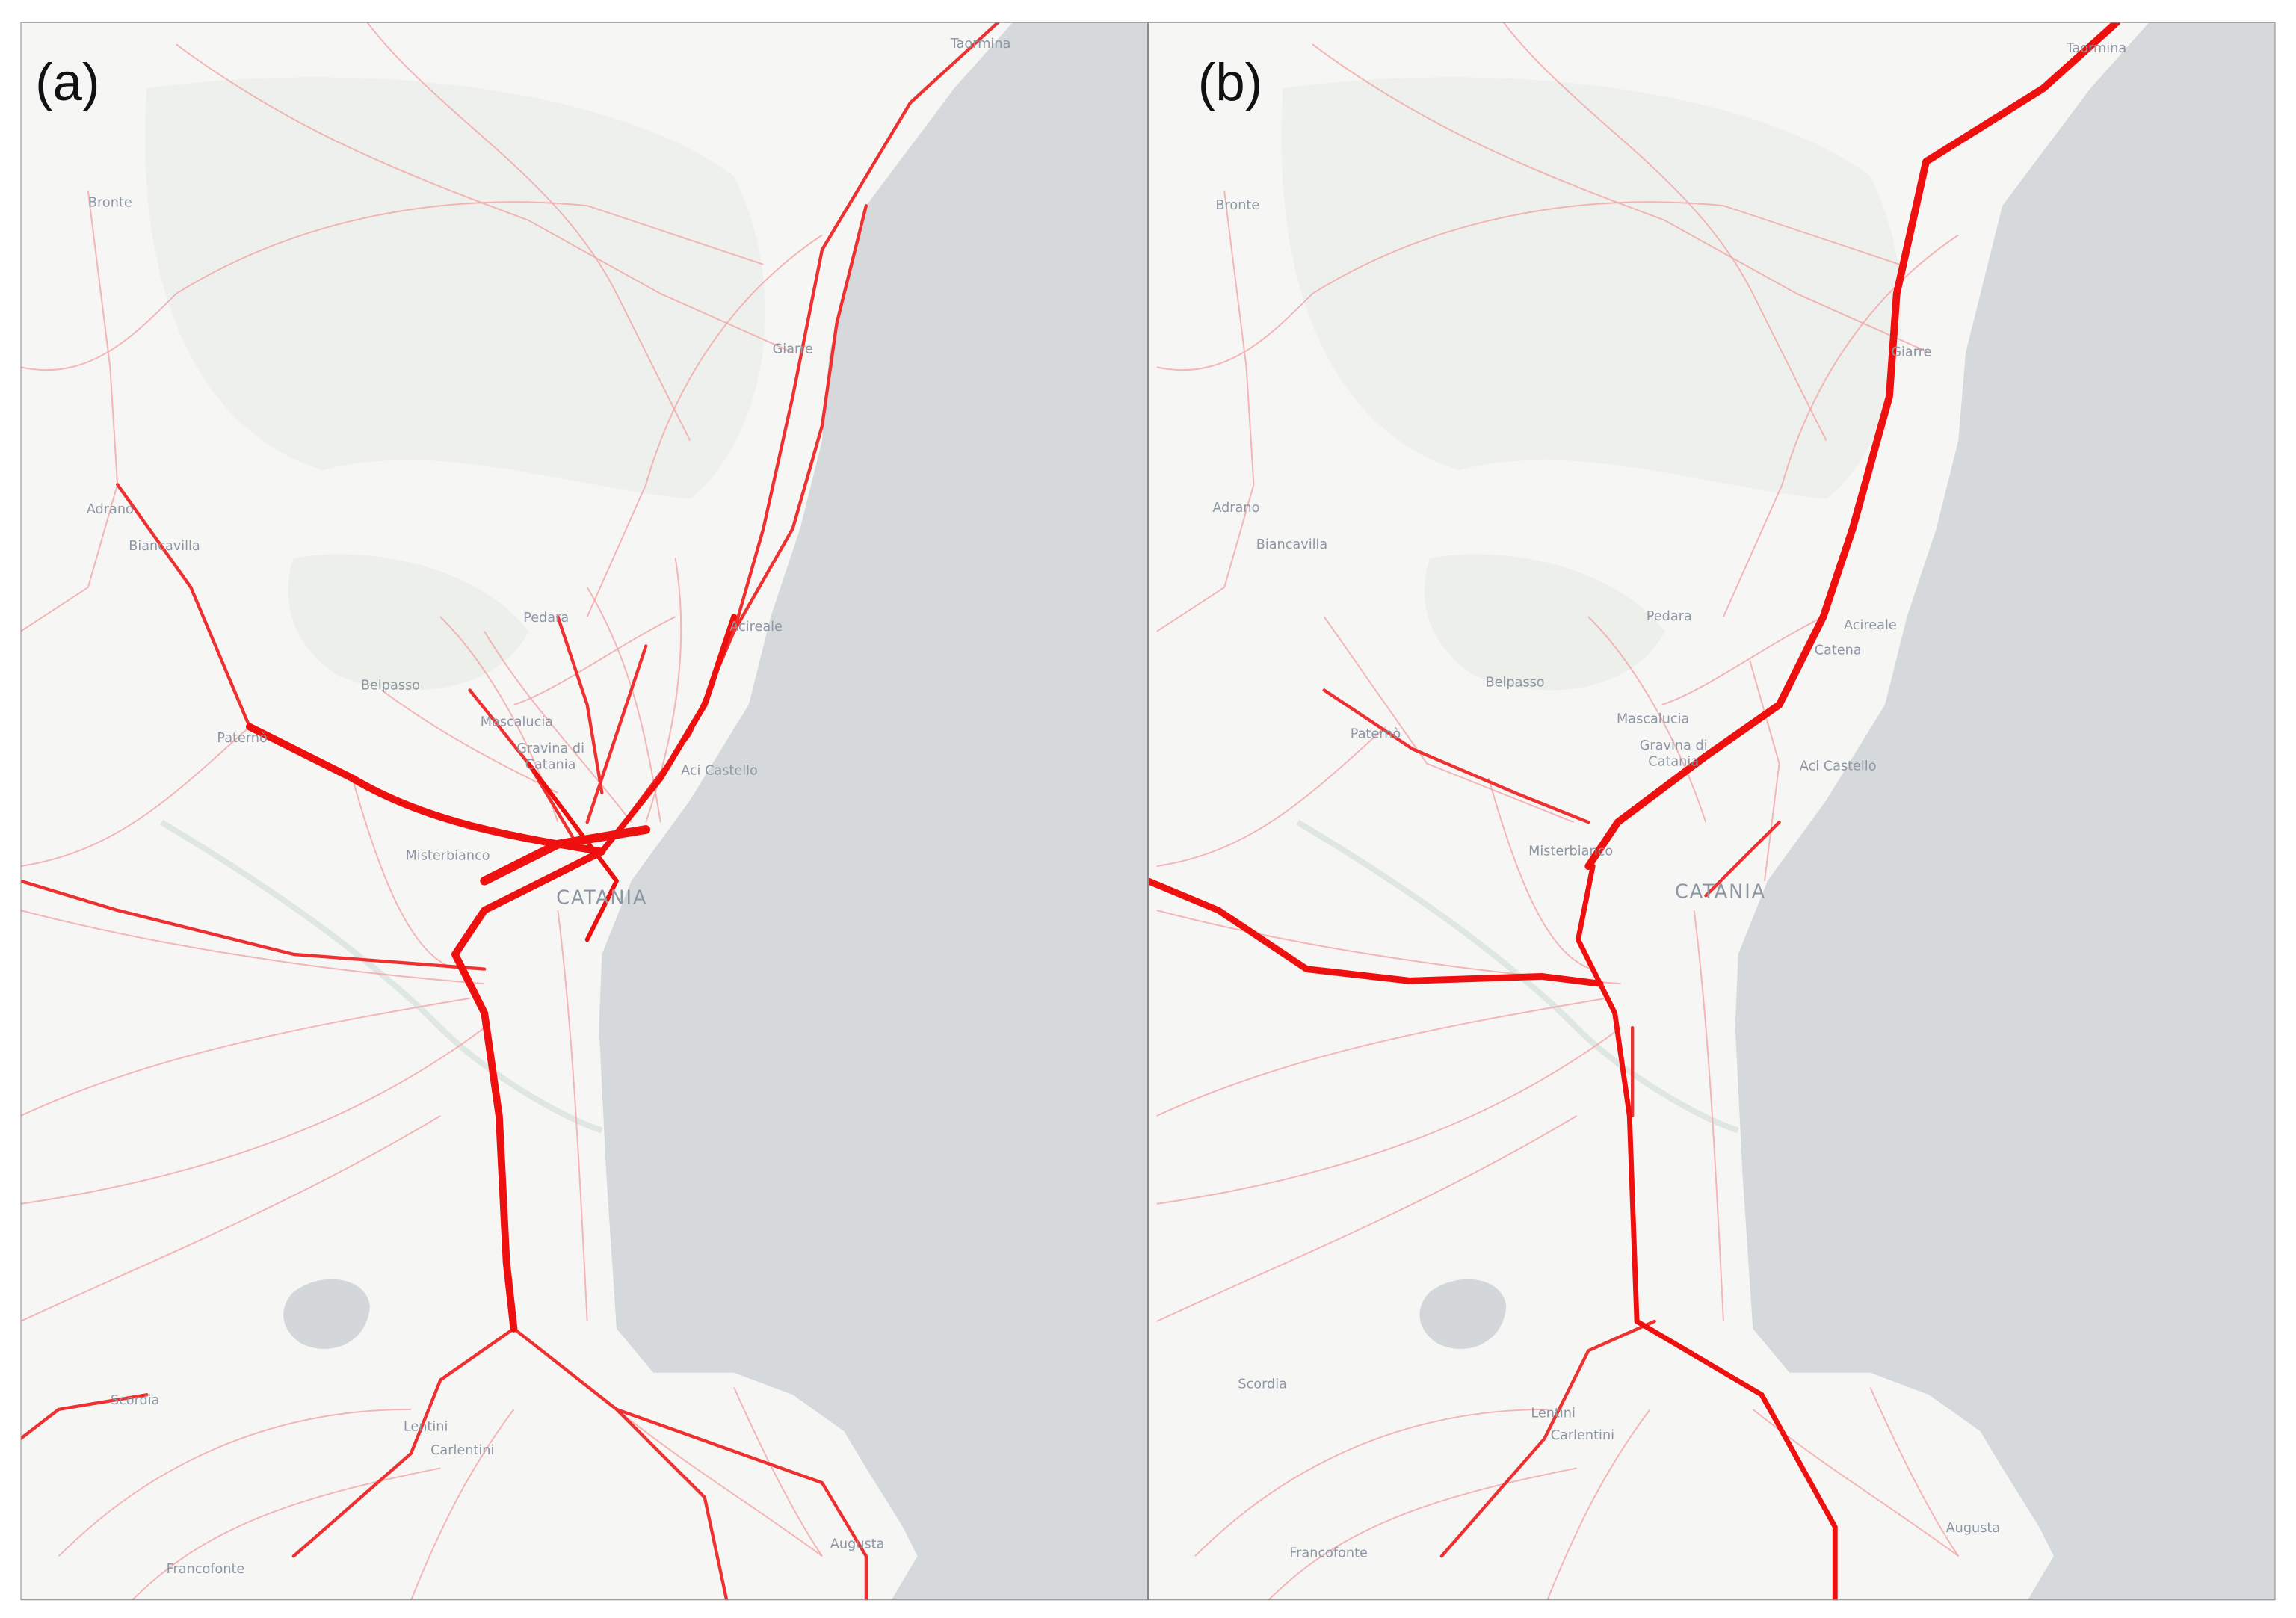 The width and height of the screenshot is (2296, 1618). I want to click on panel-label: (b), so click(1230, 81).